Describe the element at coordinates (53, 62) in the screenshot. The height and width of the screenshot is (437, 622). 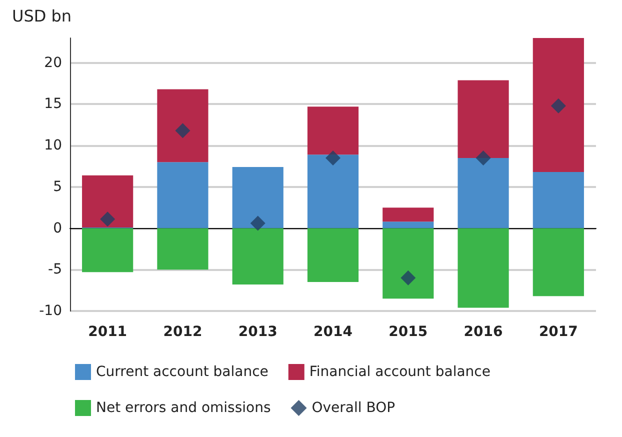
I see `y-tick-label: 20` at that location.